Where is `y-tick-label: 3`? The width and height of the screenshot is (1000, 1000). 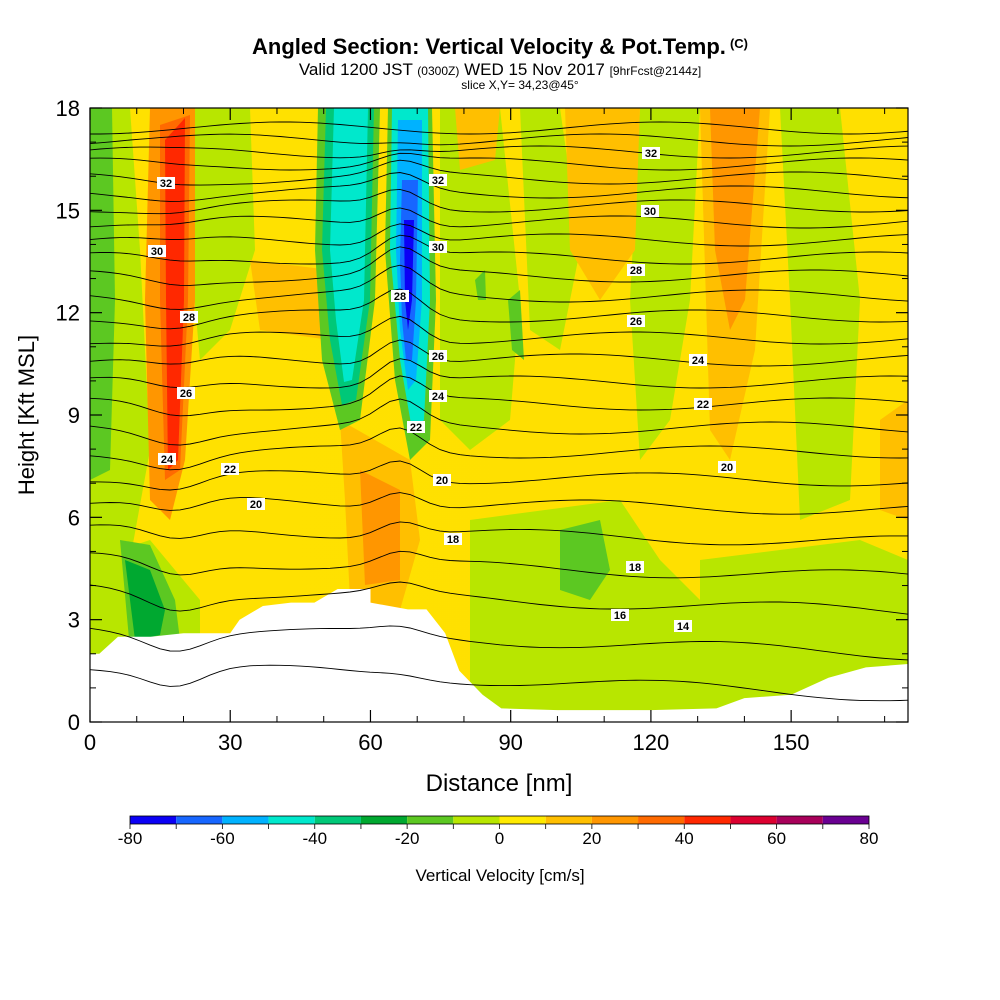
y-tick-label: 3 is located at coordinates (74, 620).